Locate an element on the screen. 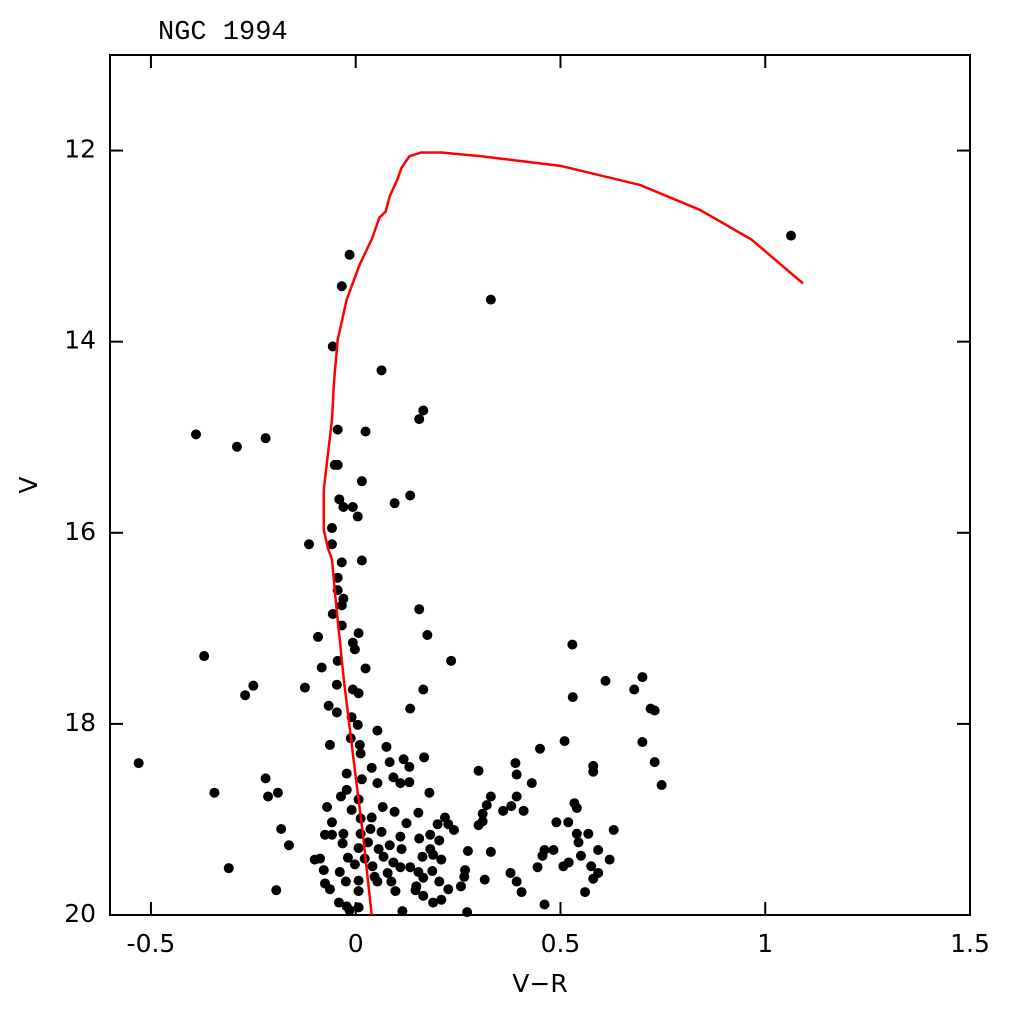 The height and width of the screenshot is (1024, 1024). y-tick-label: 16 is located at coordinates (80, 531).